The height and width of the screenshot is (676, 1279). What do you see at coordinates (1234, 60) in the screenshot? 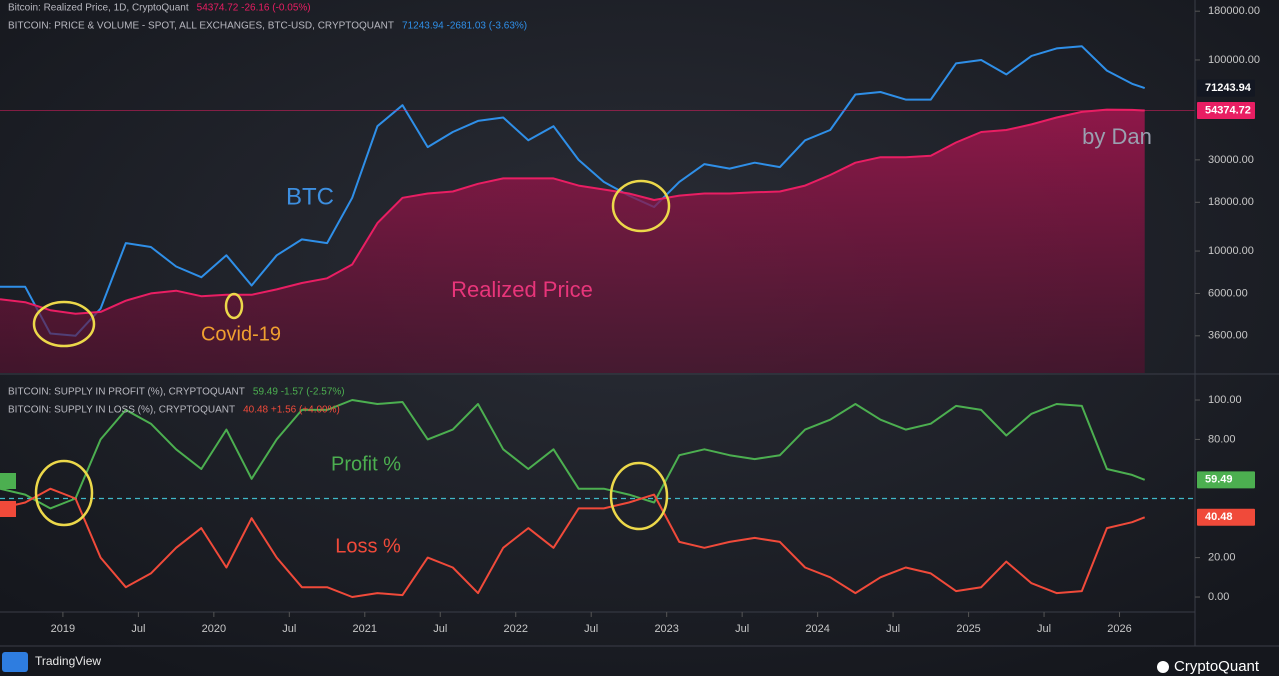
I see `y-tick-label: 100000.00` at bounding box center [1234, 60].